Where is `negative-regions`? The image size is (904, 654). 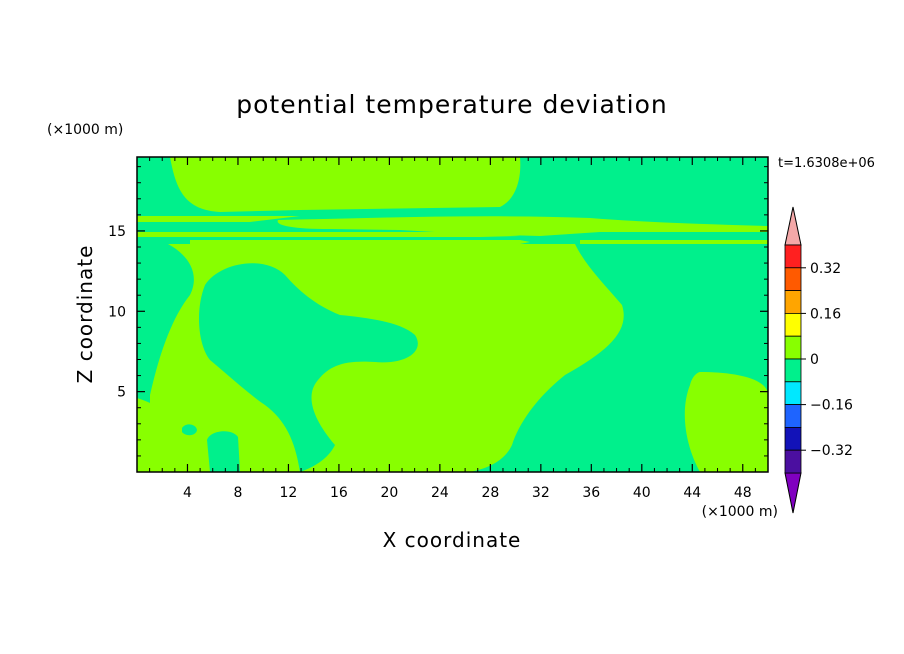 negative-regions is located at coordinates (300, 367).